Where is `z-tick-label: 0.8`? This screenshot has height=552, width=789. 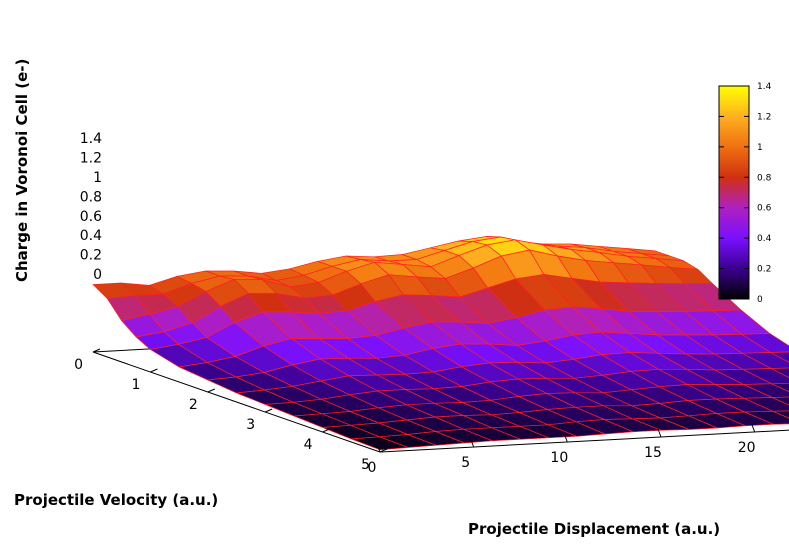 z-tick-label: 0.8 is located at coordinates (91, 197).